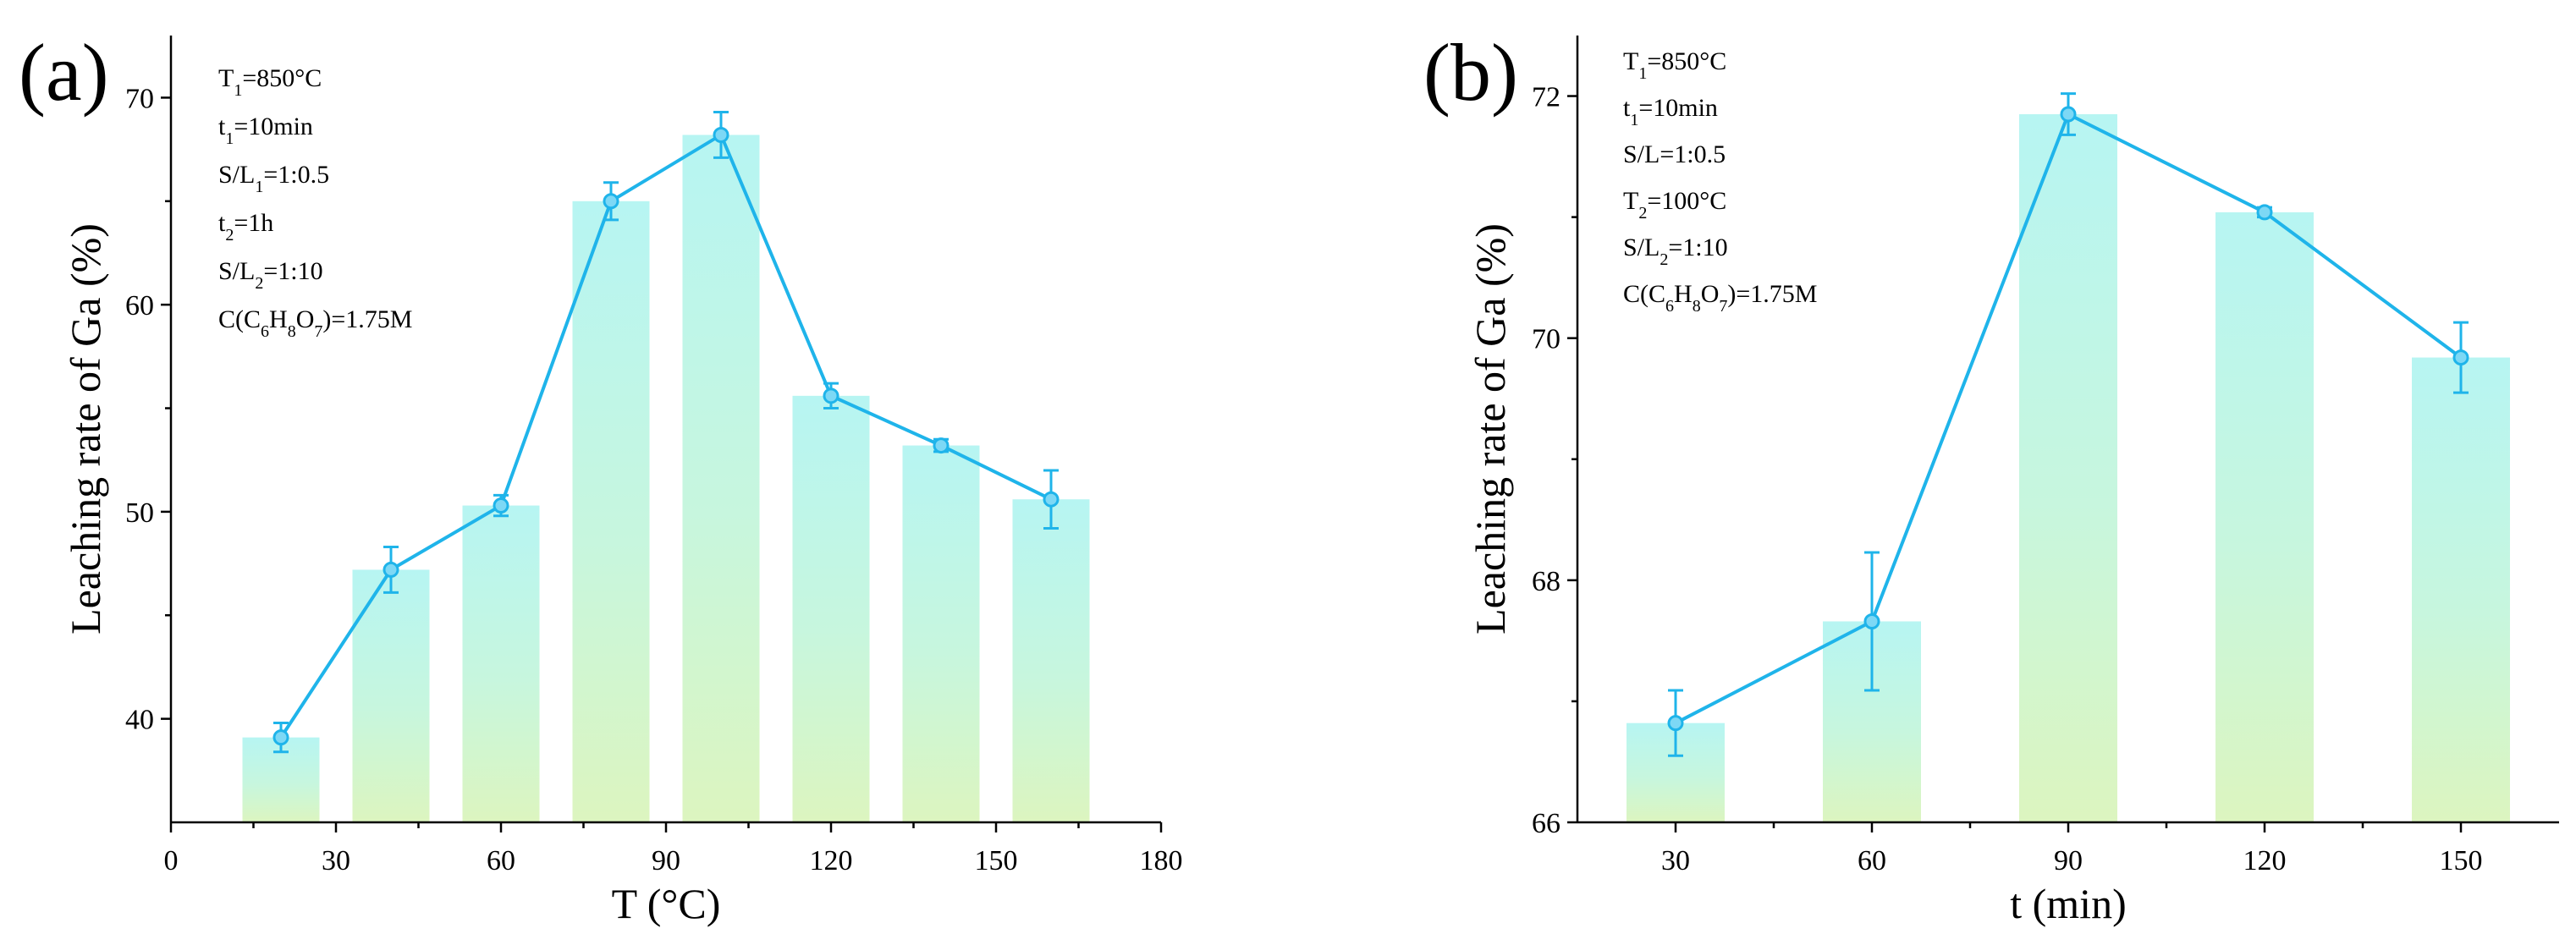 The height and width of the screenshot is (945, 2576). What do you see at coordinates (1546, 97) in the screenshot?
I see `y-tick-label: 72` at bounding box center [1546, 97].